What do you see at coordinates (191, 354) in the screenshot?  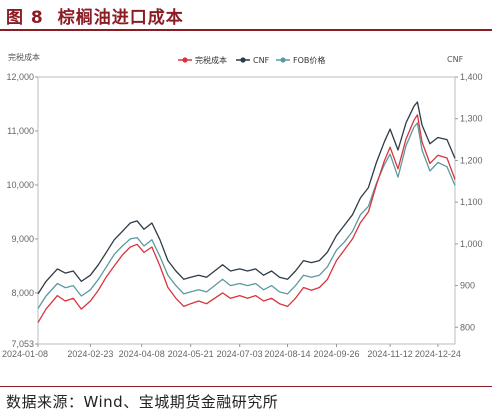 I see `x-tick-label: 2024-05-21` at bounding box center [191, 354].